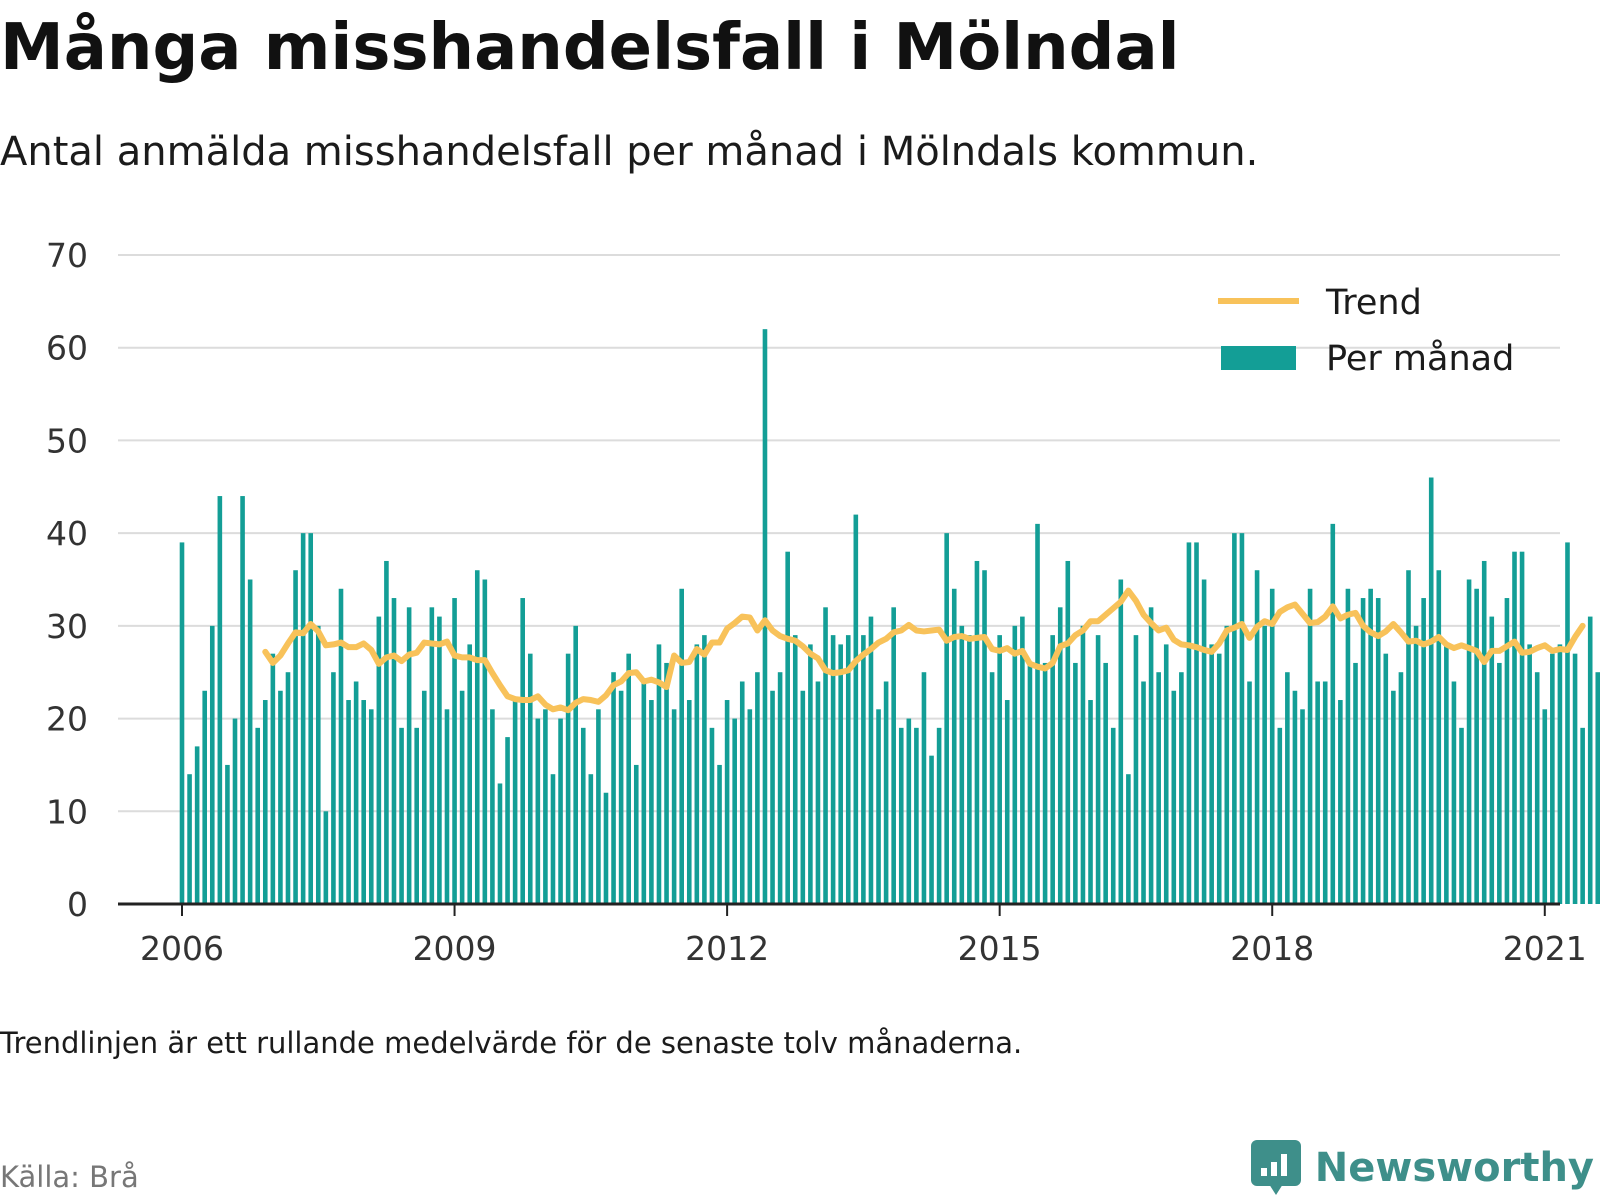 The height and width of the screenshot is (1200, 1600). What do you see at coordinates (590, 48) in the screenshot?
I see `chart-title: Många misshandelsfall i Mölndal` at bounding box center [590, 48].